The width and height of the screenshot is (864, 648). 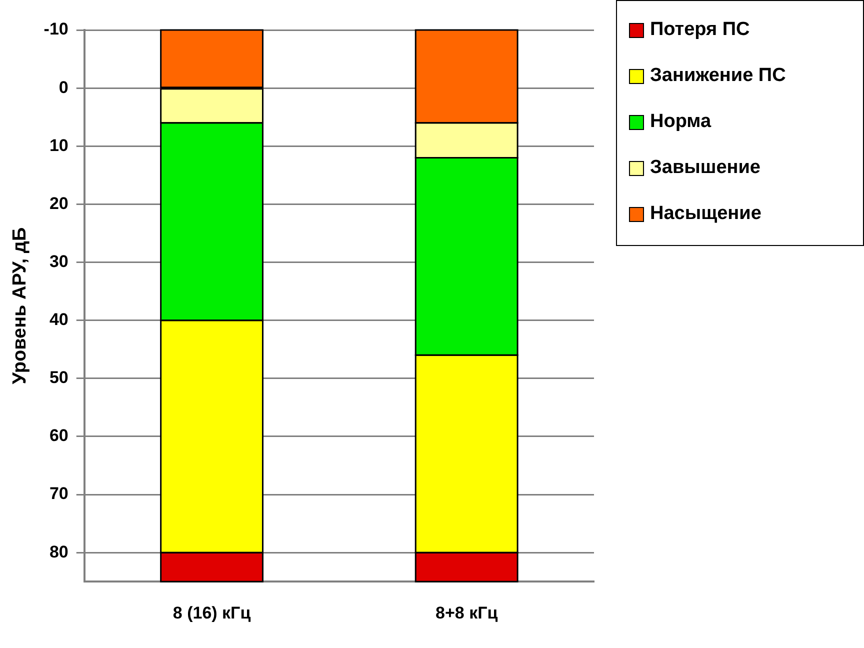 I want to click on y-tick-label: 70, so click(x=58, y=494).